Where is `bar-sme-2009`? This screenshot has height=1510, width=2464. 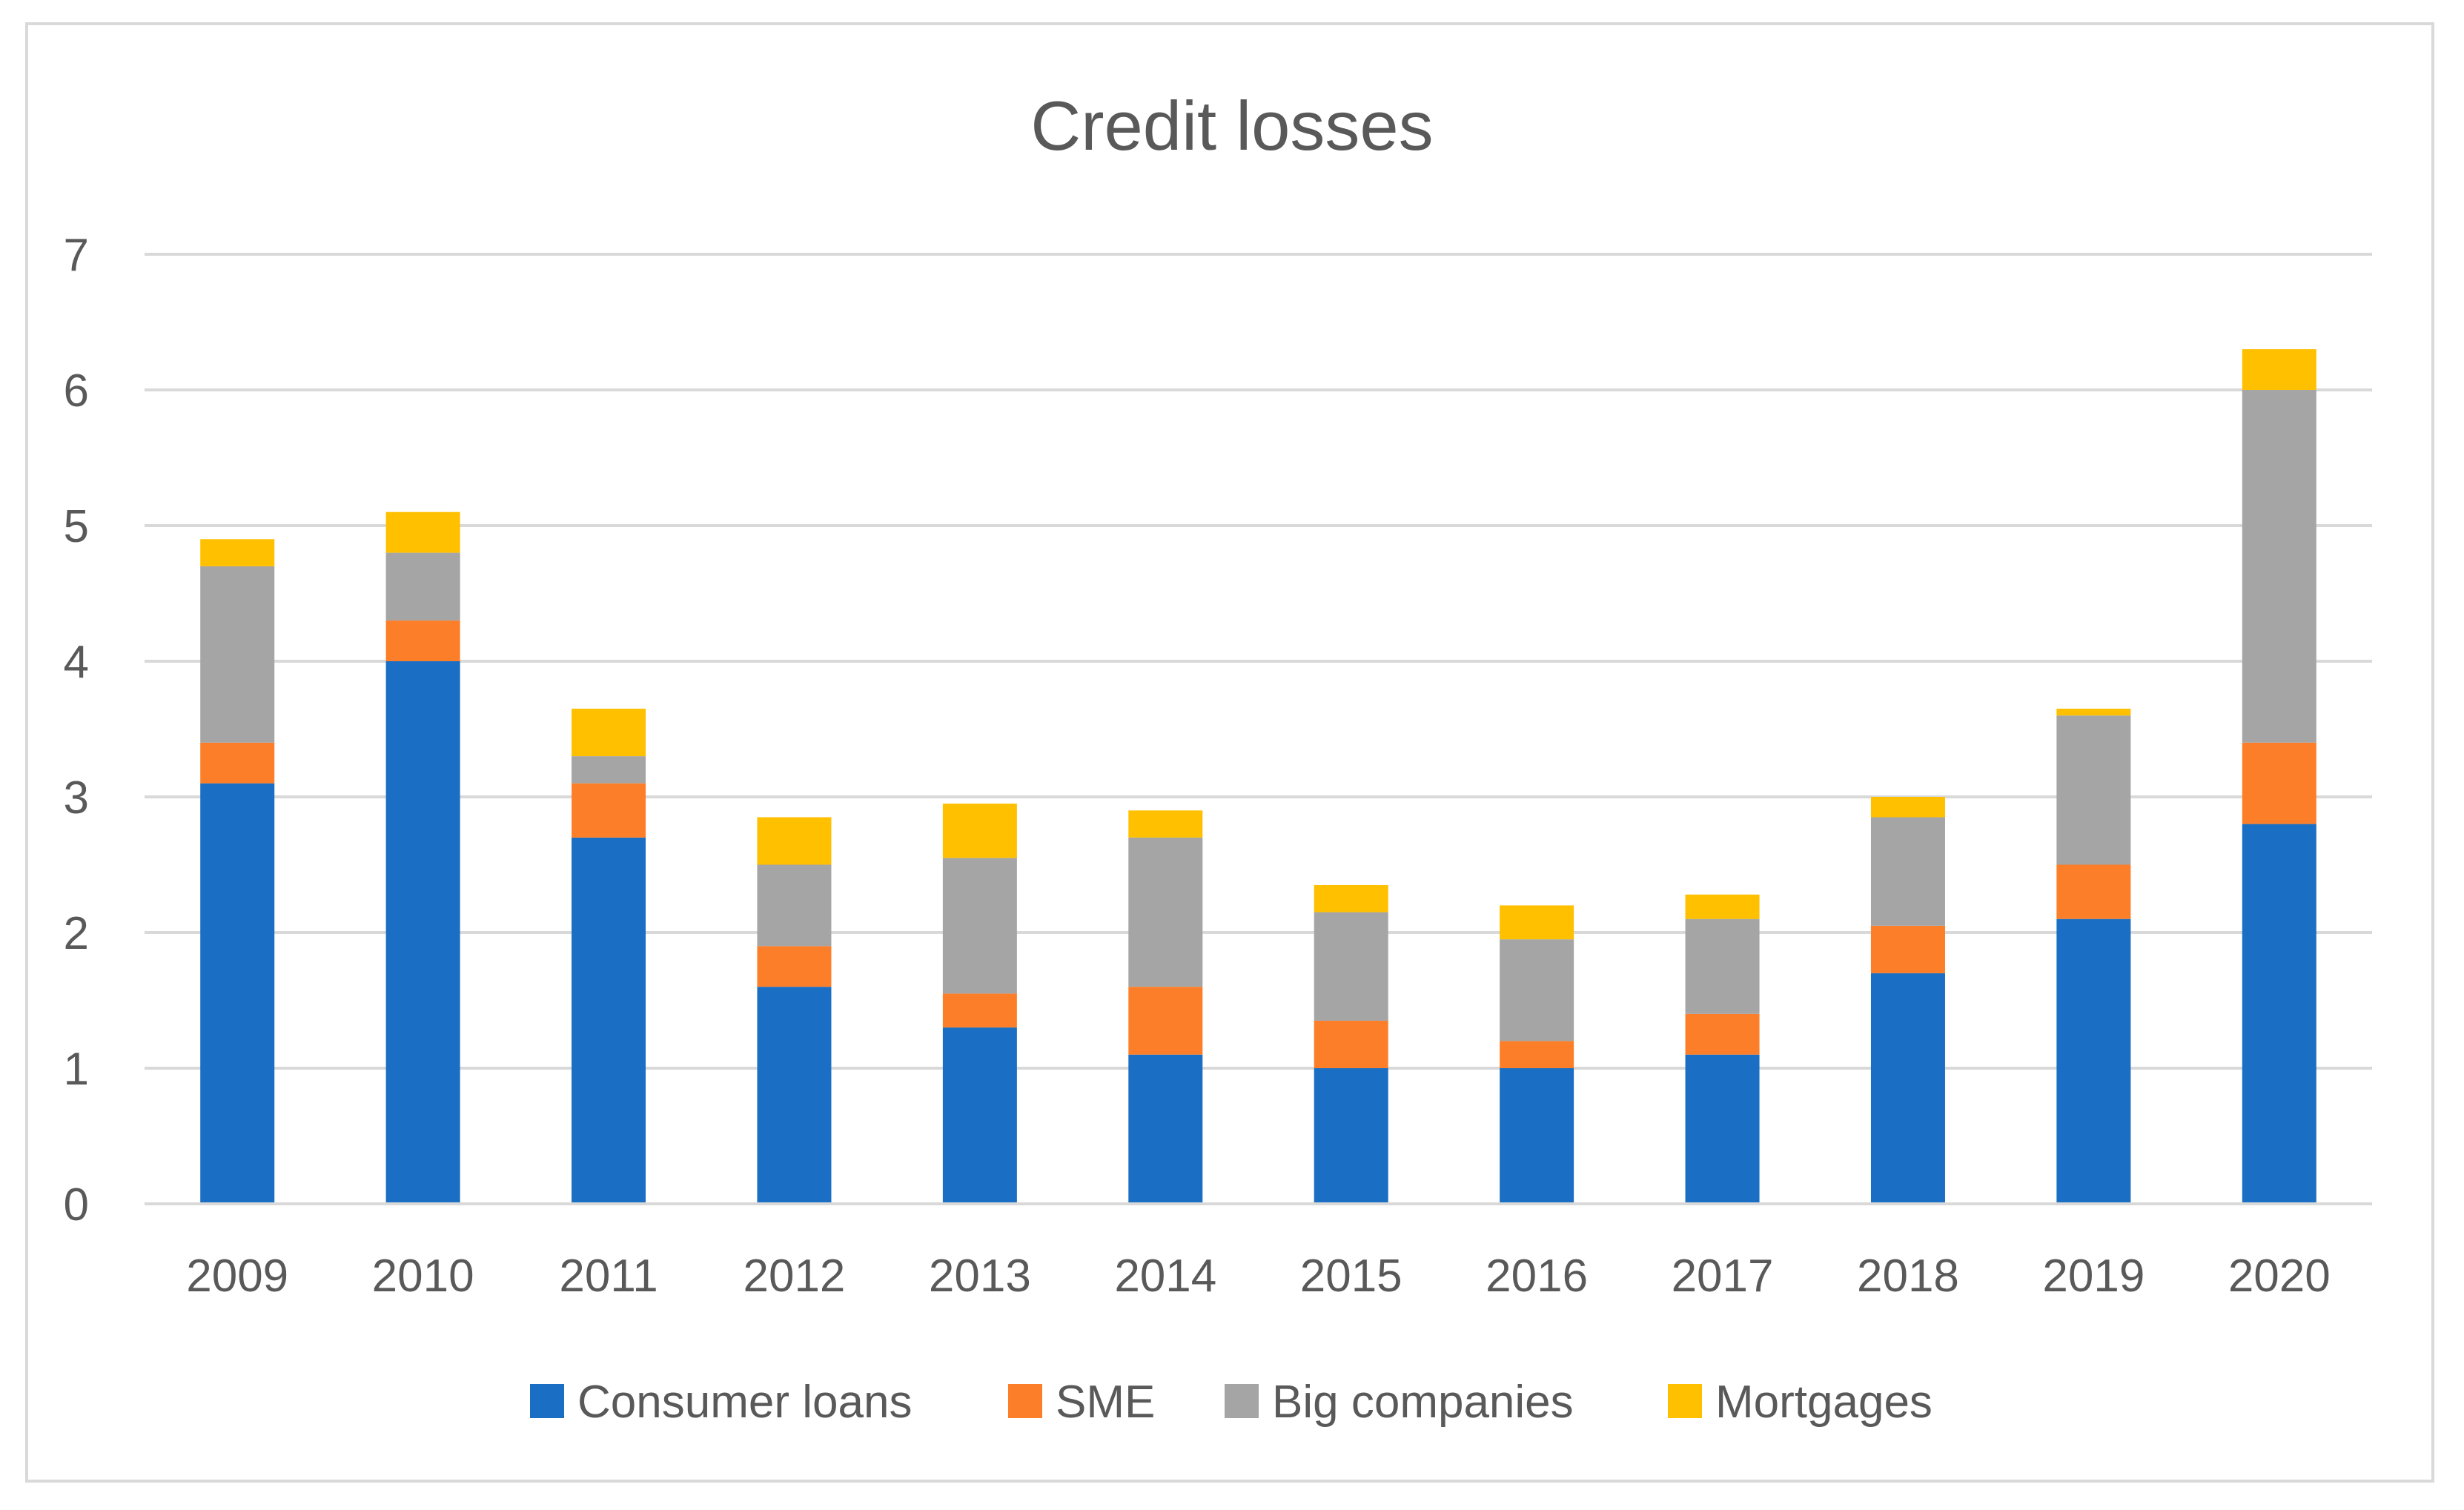 bar-sme-2009 is located at coordinates (237, 763).